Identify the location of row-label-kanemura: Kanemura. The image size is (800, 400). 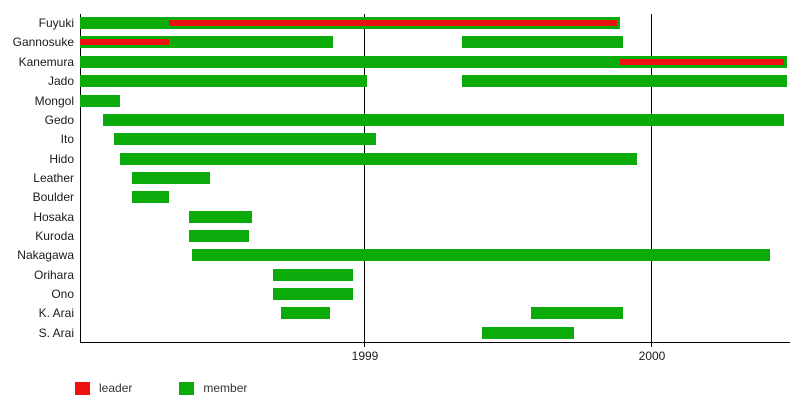
(46, 62).